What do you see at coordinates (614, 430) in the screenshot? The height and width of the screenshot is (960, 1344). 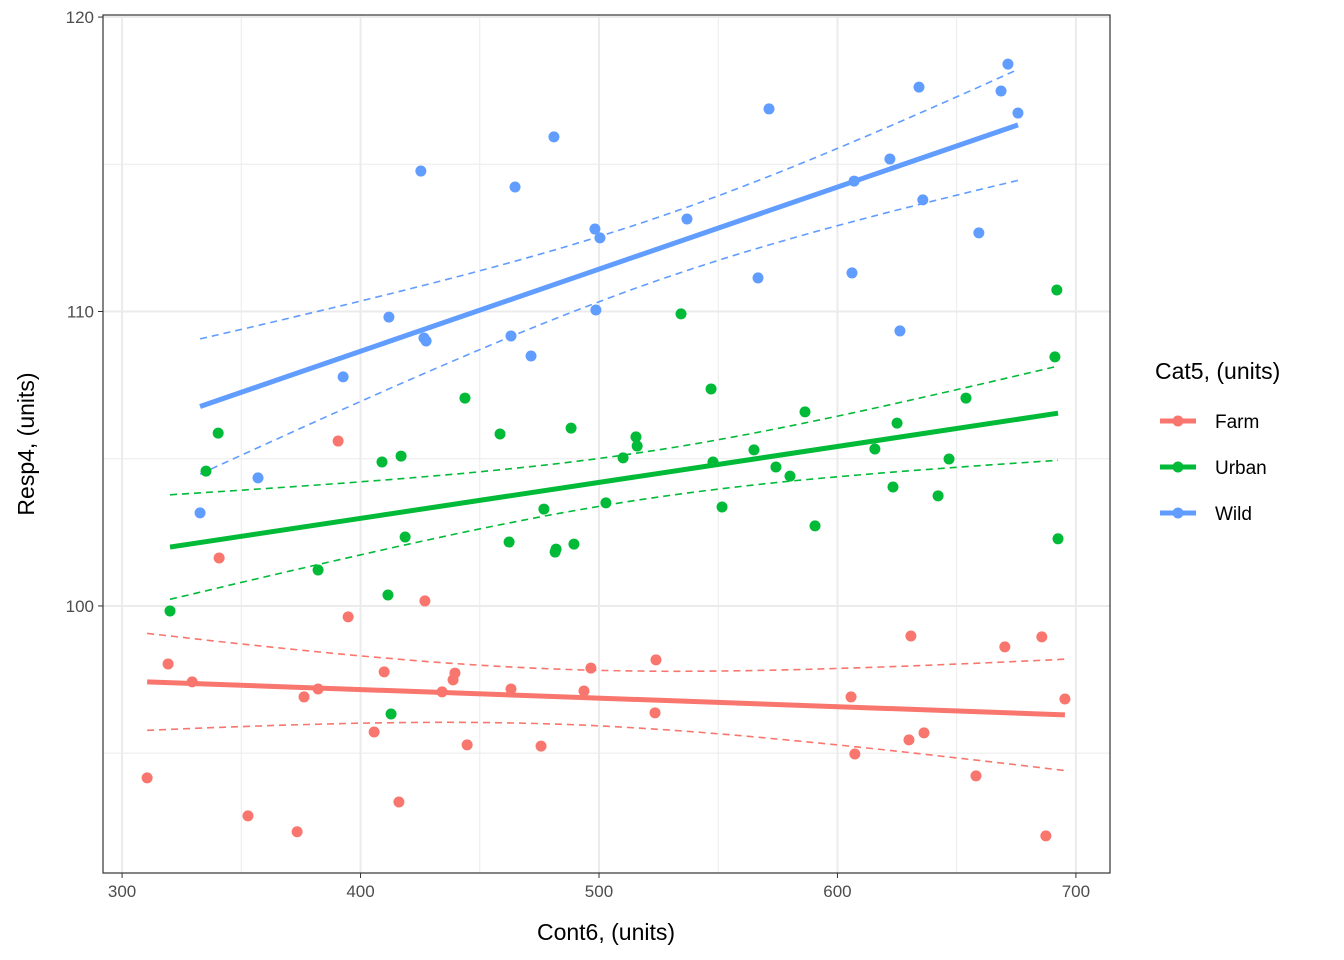 I see `upper-bound-urban` at bounding box center [614, 430].